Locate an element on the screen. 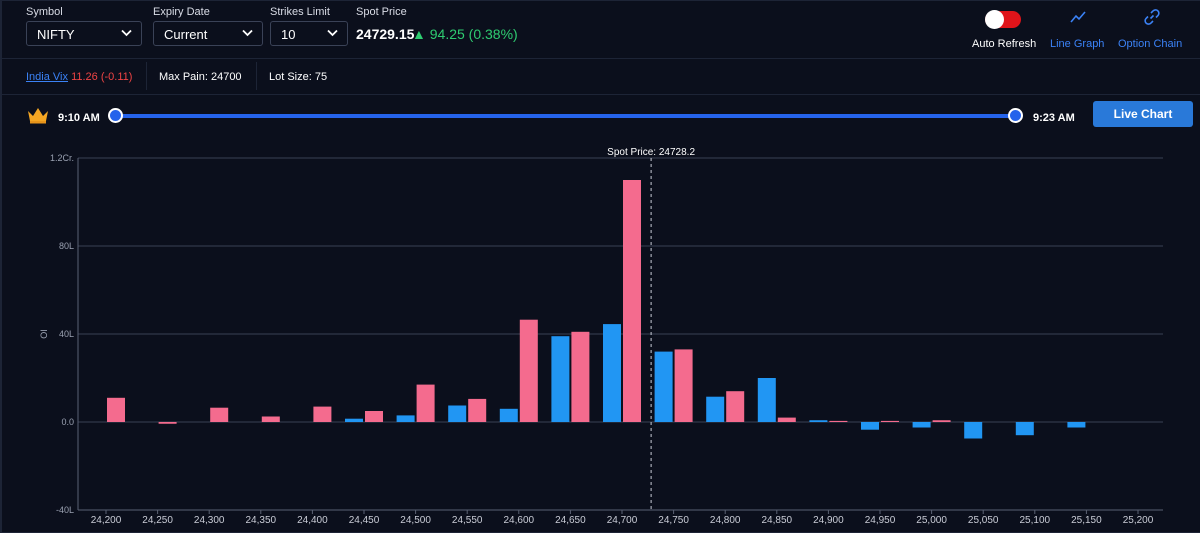 The width and height of the screenshot is (1200, 533). slider-handle-end is located at coordinates (1015, 115).